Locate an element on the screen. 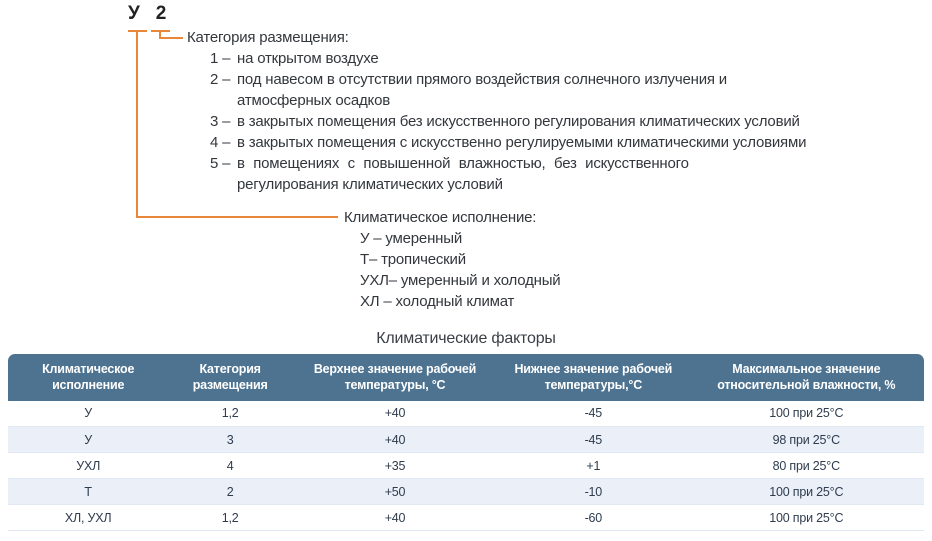  climate-item-2: Т– тропический is located at coordinates (413, 259).